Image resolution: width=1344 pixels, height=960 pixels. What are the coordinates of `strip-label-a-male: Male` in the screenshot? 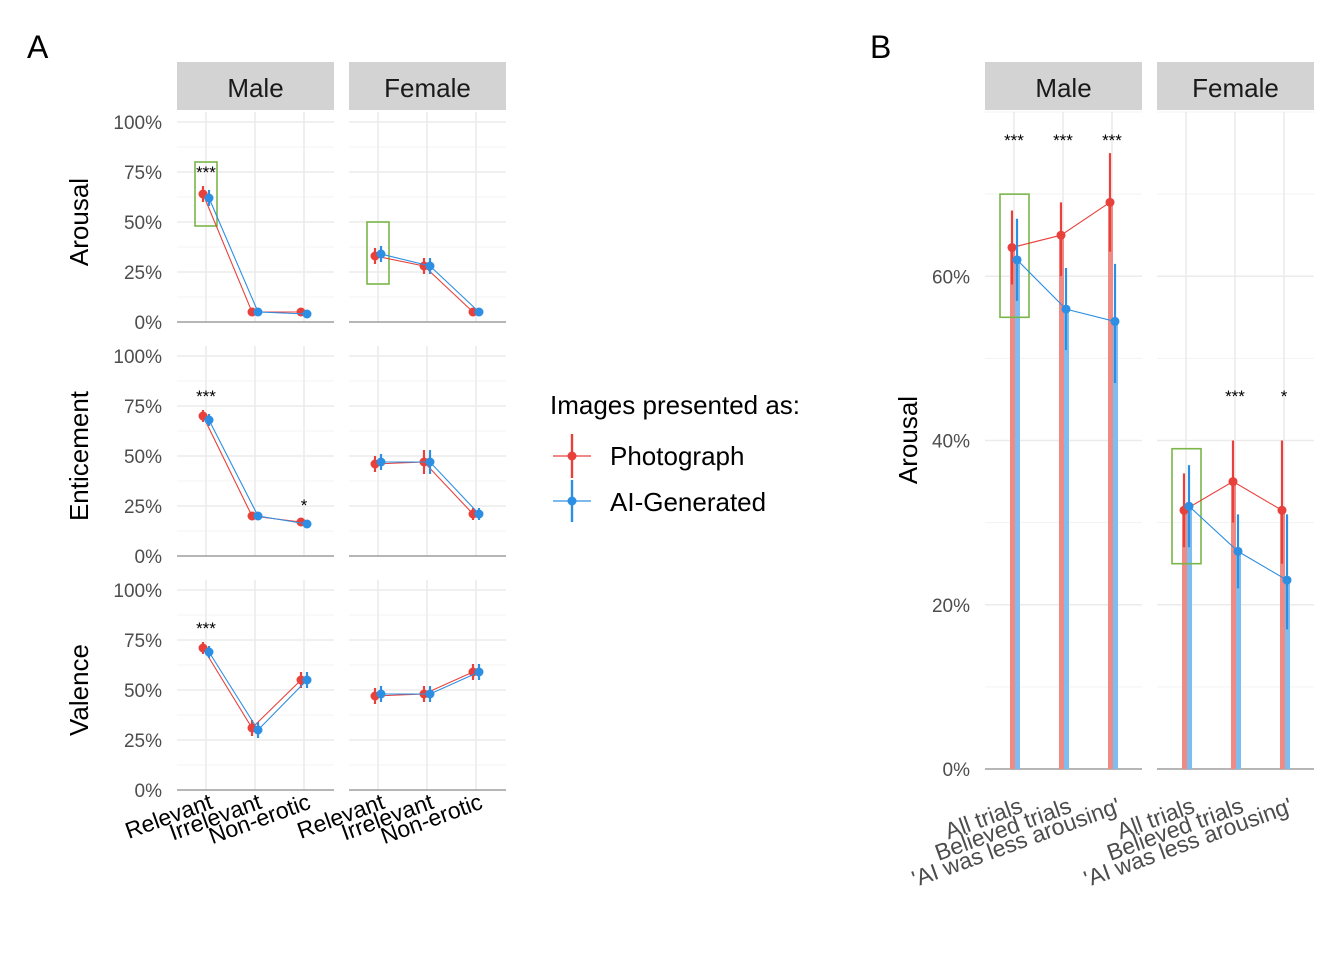 It's located at (255, 88).